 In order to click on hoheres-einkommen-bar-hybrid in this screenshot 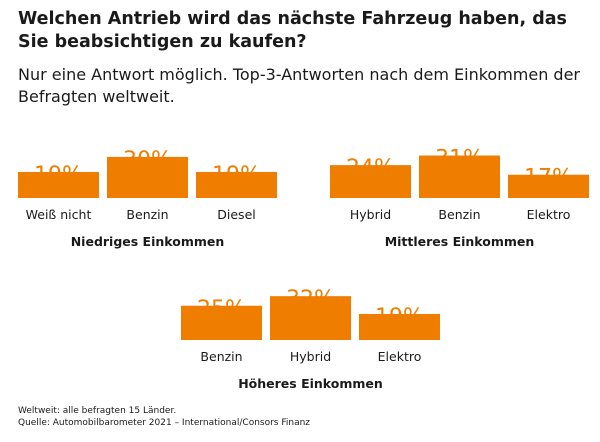, I will do `click(310, 318)`.